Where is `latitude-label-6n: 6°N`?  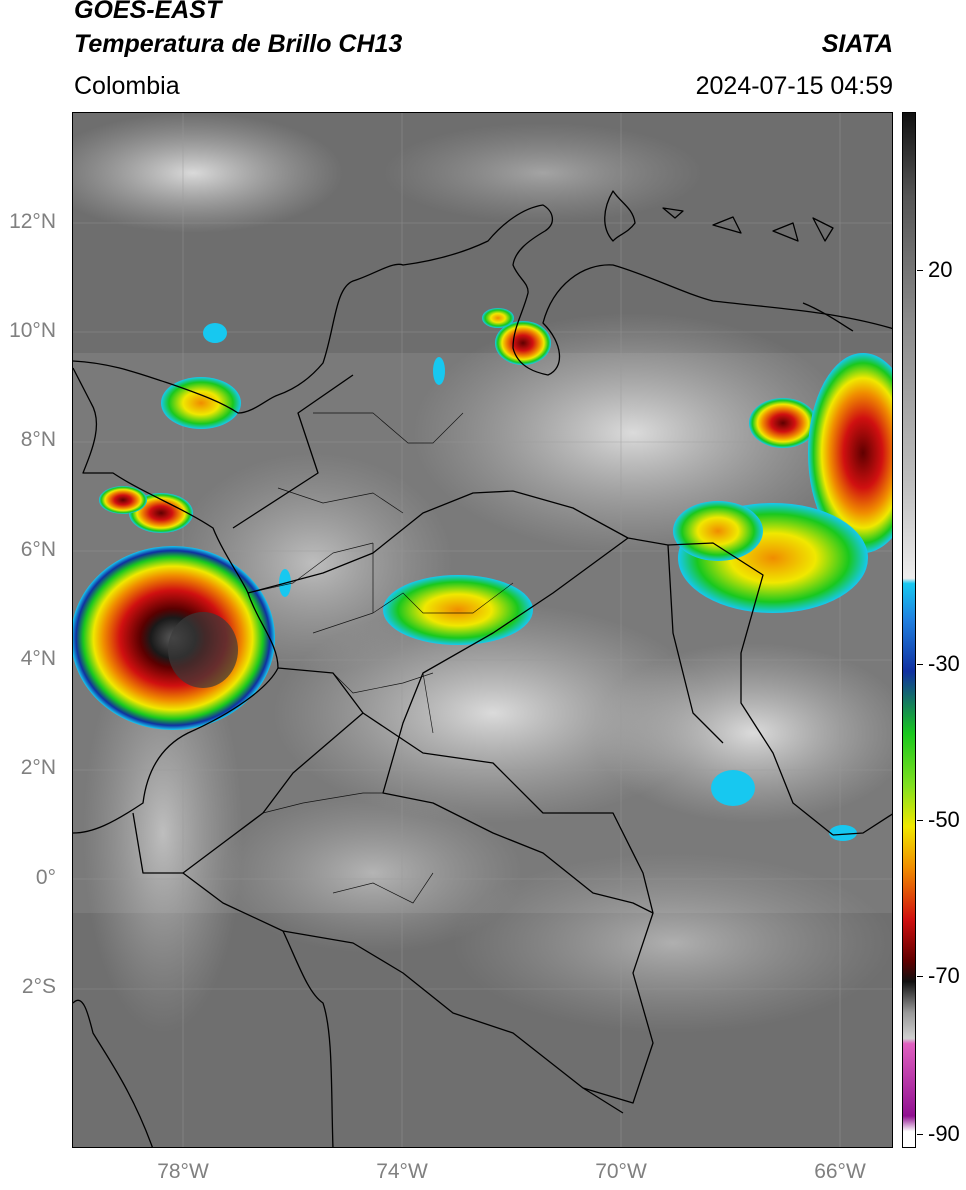
latitude-label-6n: 6°N is located at coordinates (38, 549).